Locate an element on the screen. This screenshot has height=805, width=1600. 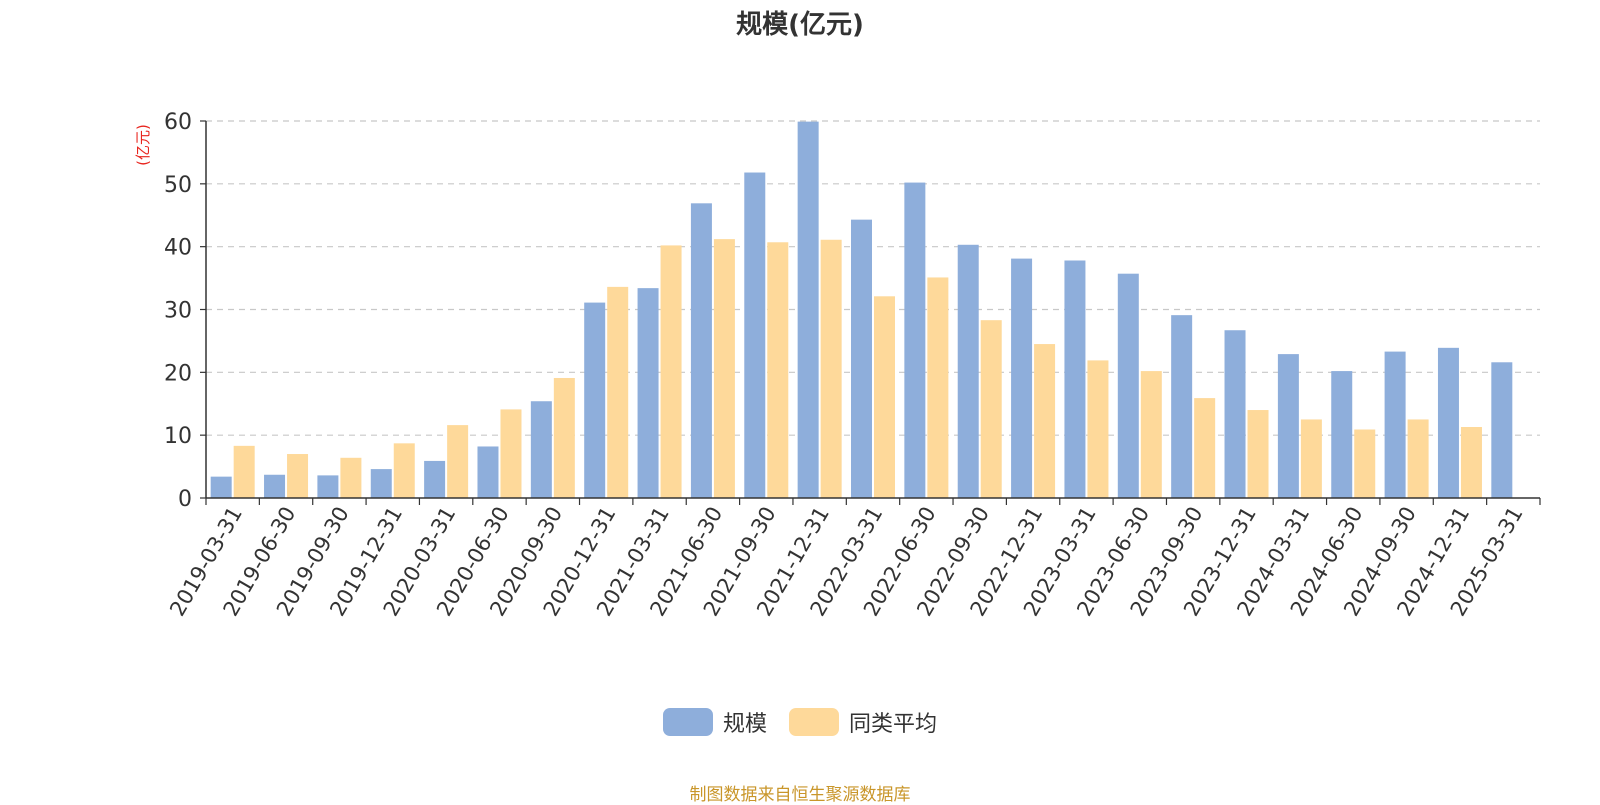
y-axis-label: (亿元) is located at coordinates (143, 145).